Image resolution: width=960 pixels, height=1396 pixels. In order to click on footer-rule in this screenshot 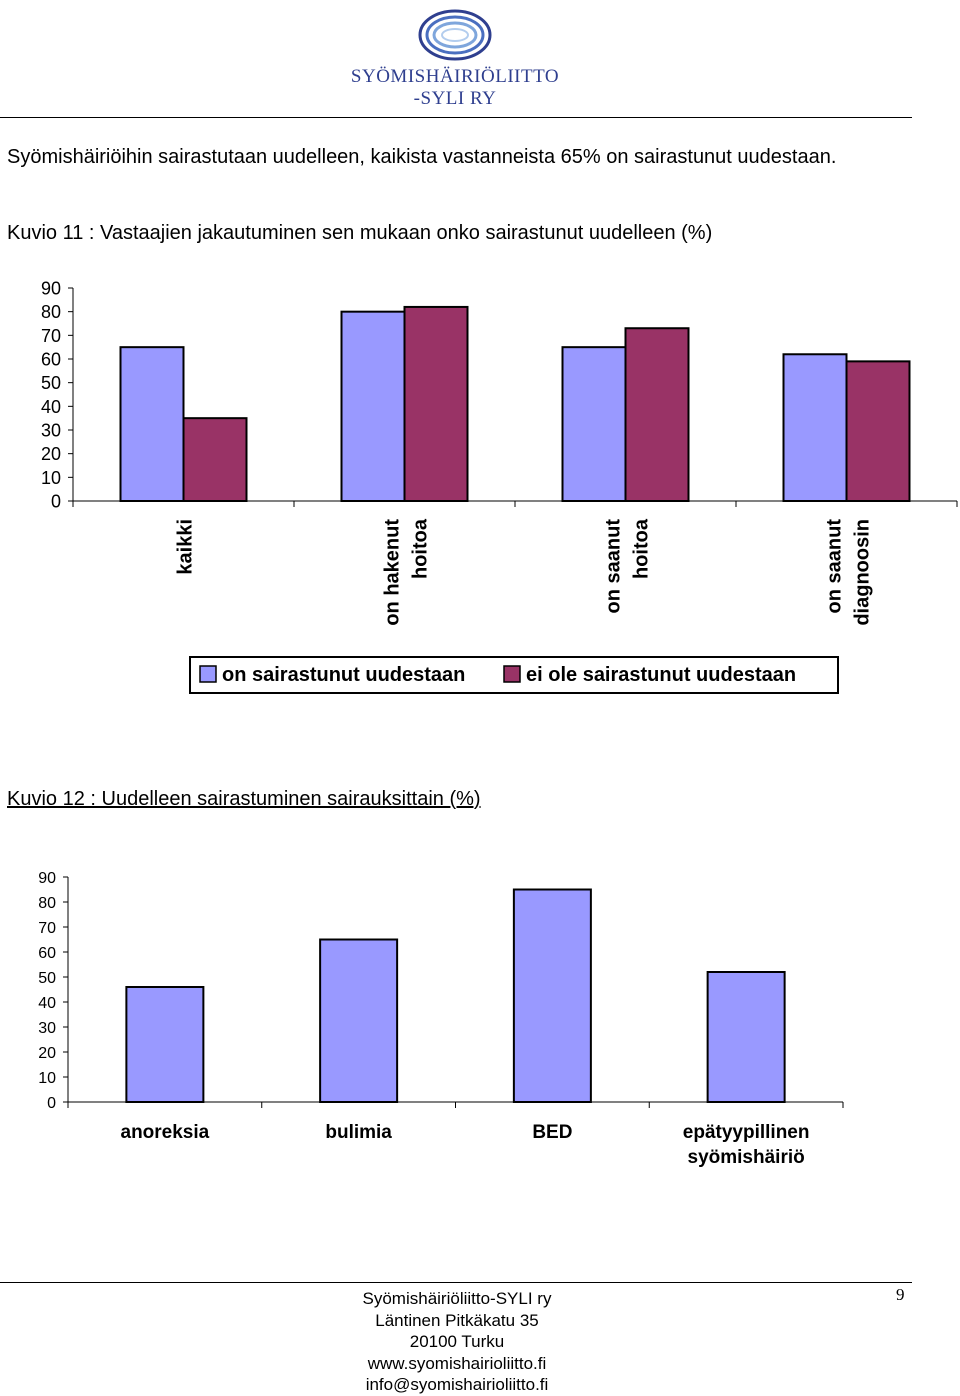, I will do `click(456, 1282)`.